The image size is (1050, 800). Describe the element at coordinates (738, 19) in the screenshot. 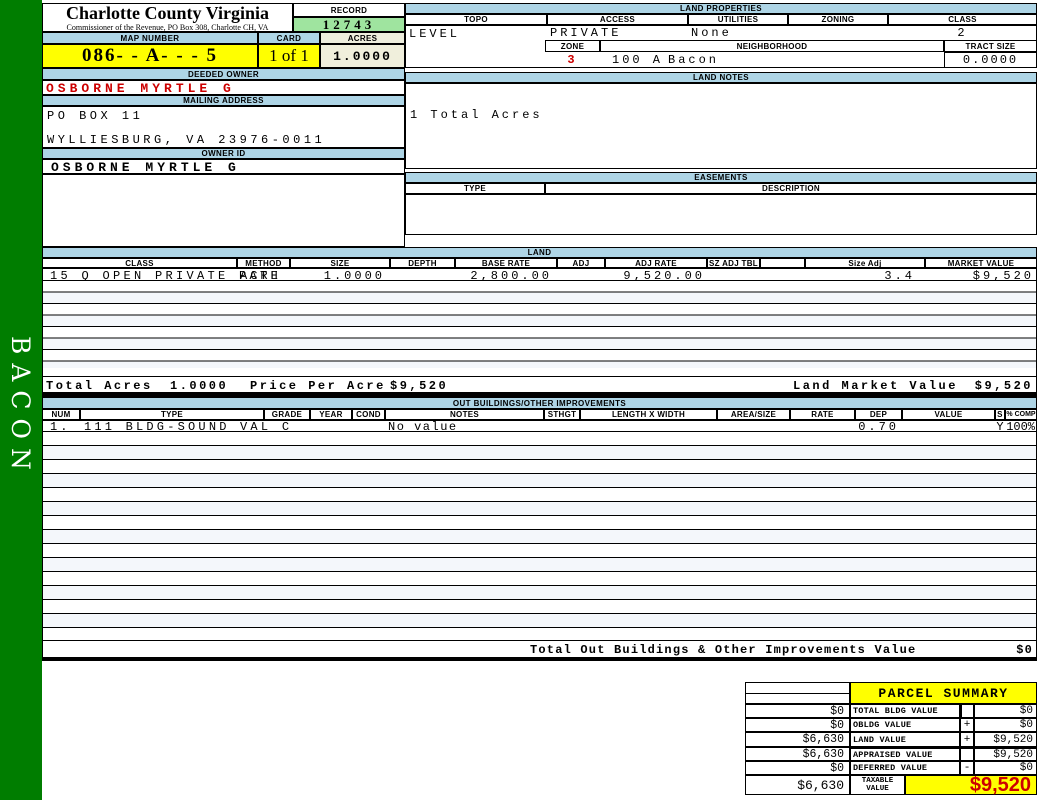

I see `utilities-header: UTILITIES` at that location.